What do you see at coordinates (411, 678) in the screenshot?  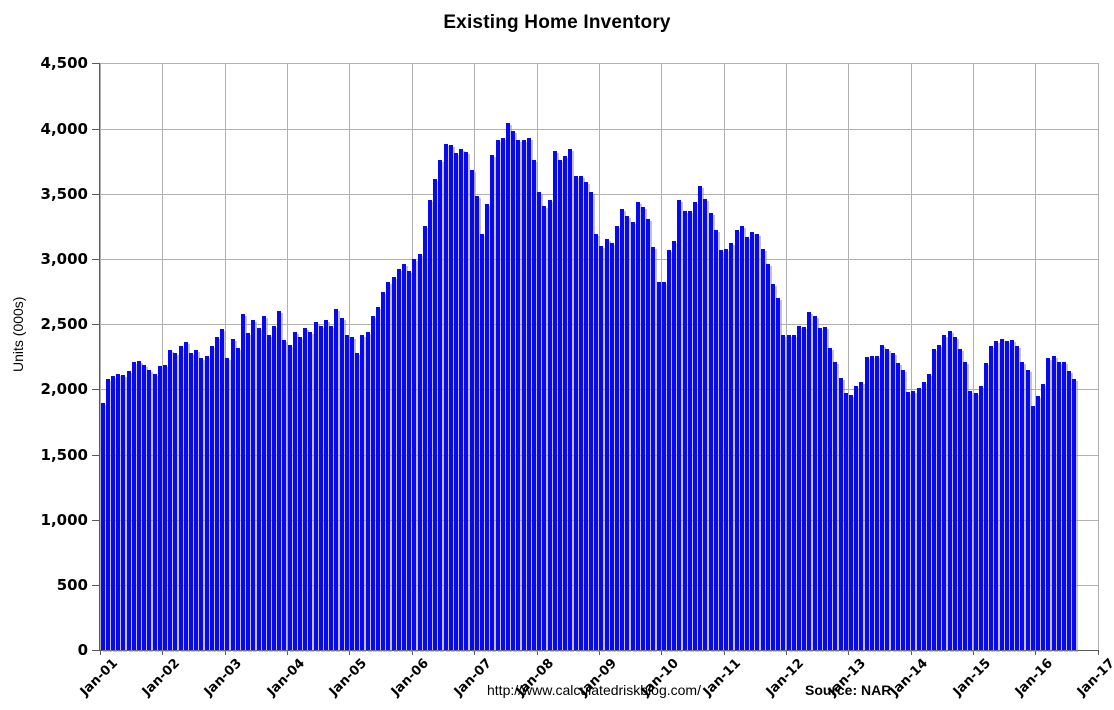 I see `x-tick-label: Jan-06` at bounding box center [411, 678].